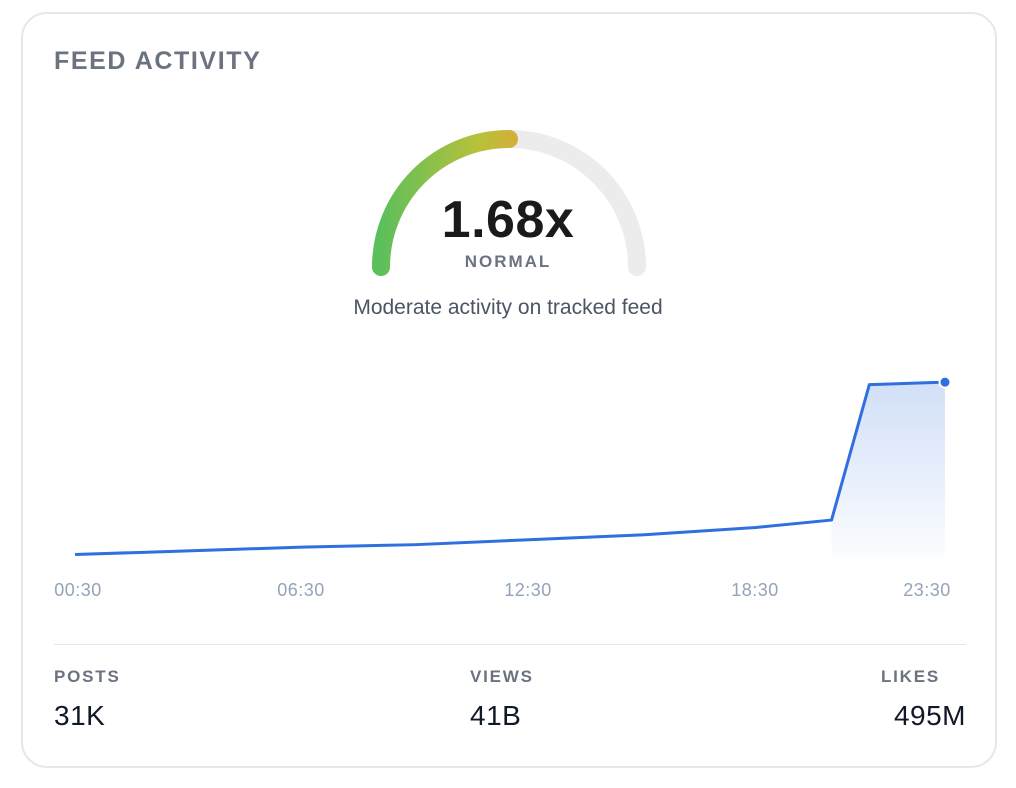  Describe the element at coordinates (508, 220) in the screenshot. I see `gauge-value: 1.68x` at that location.